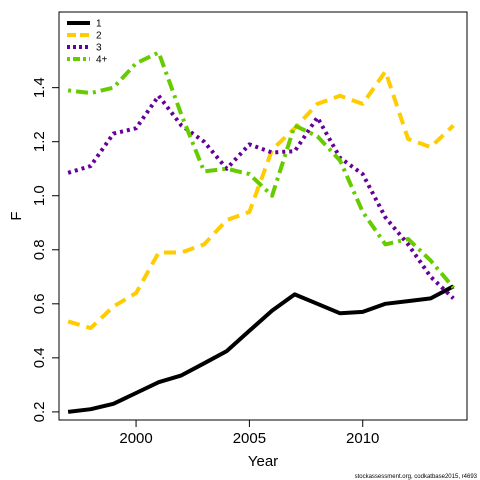  What do you see at coordinates (39, 411) in the screenshot?
I see `y-tick-label: 0.2` at bounding box center [39, 411].